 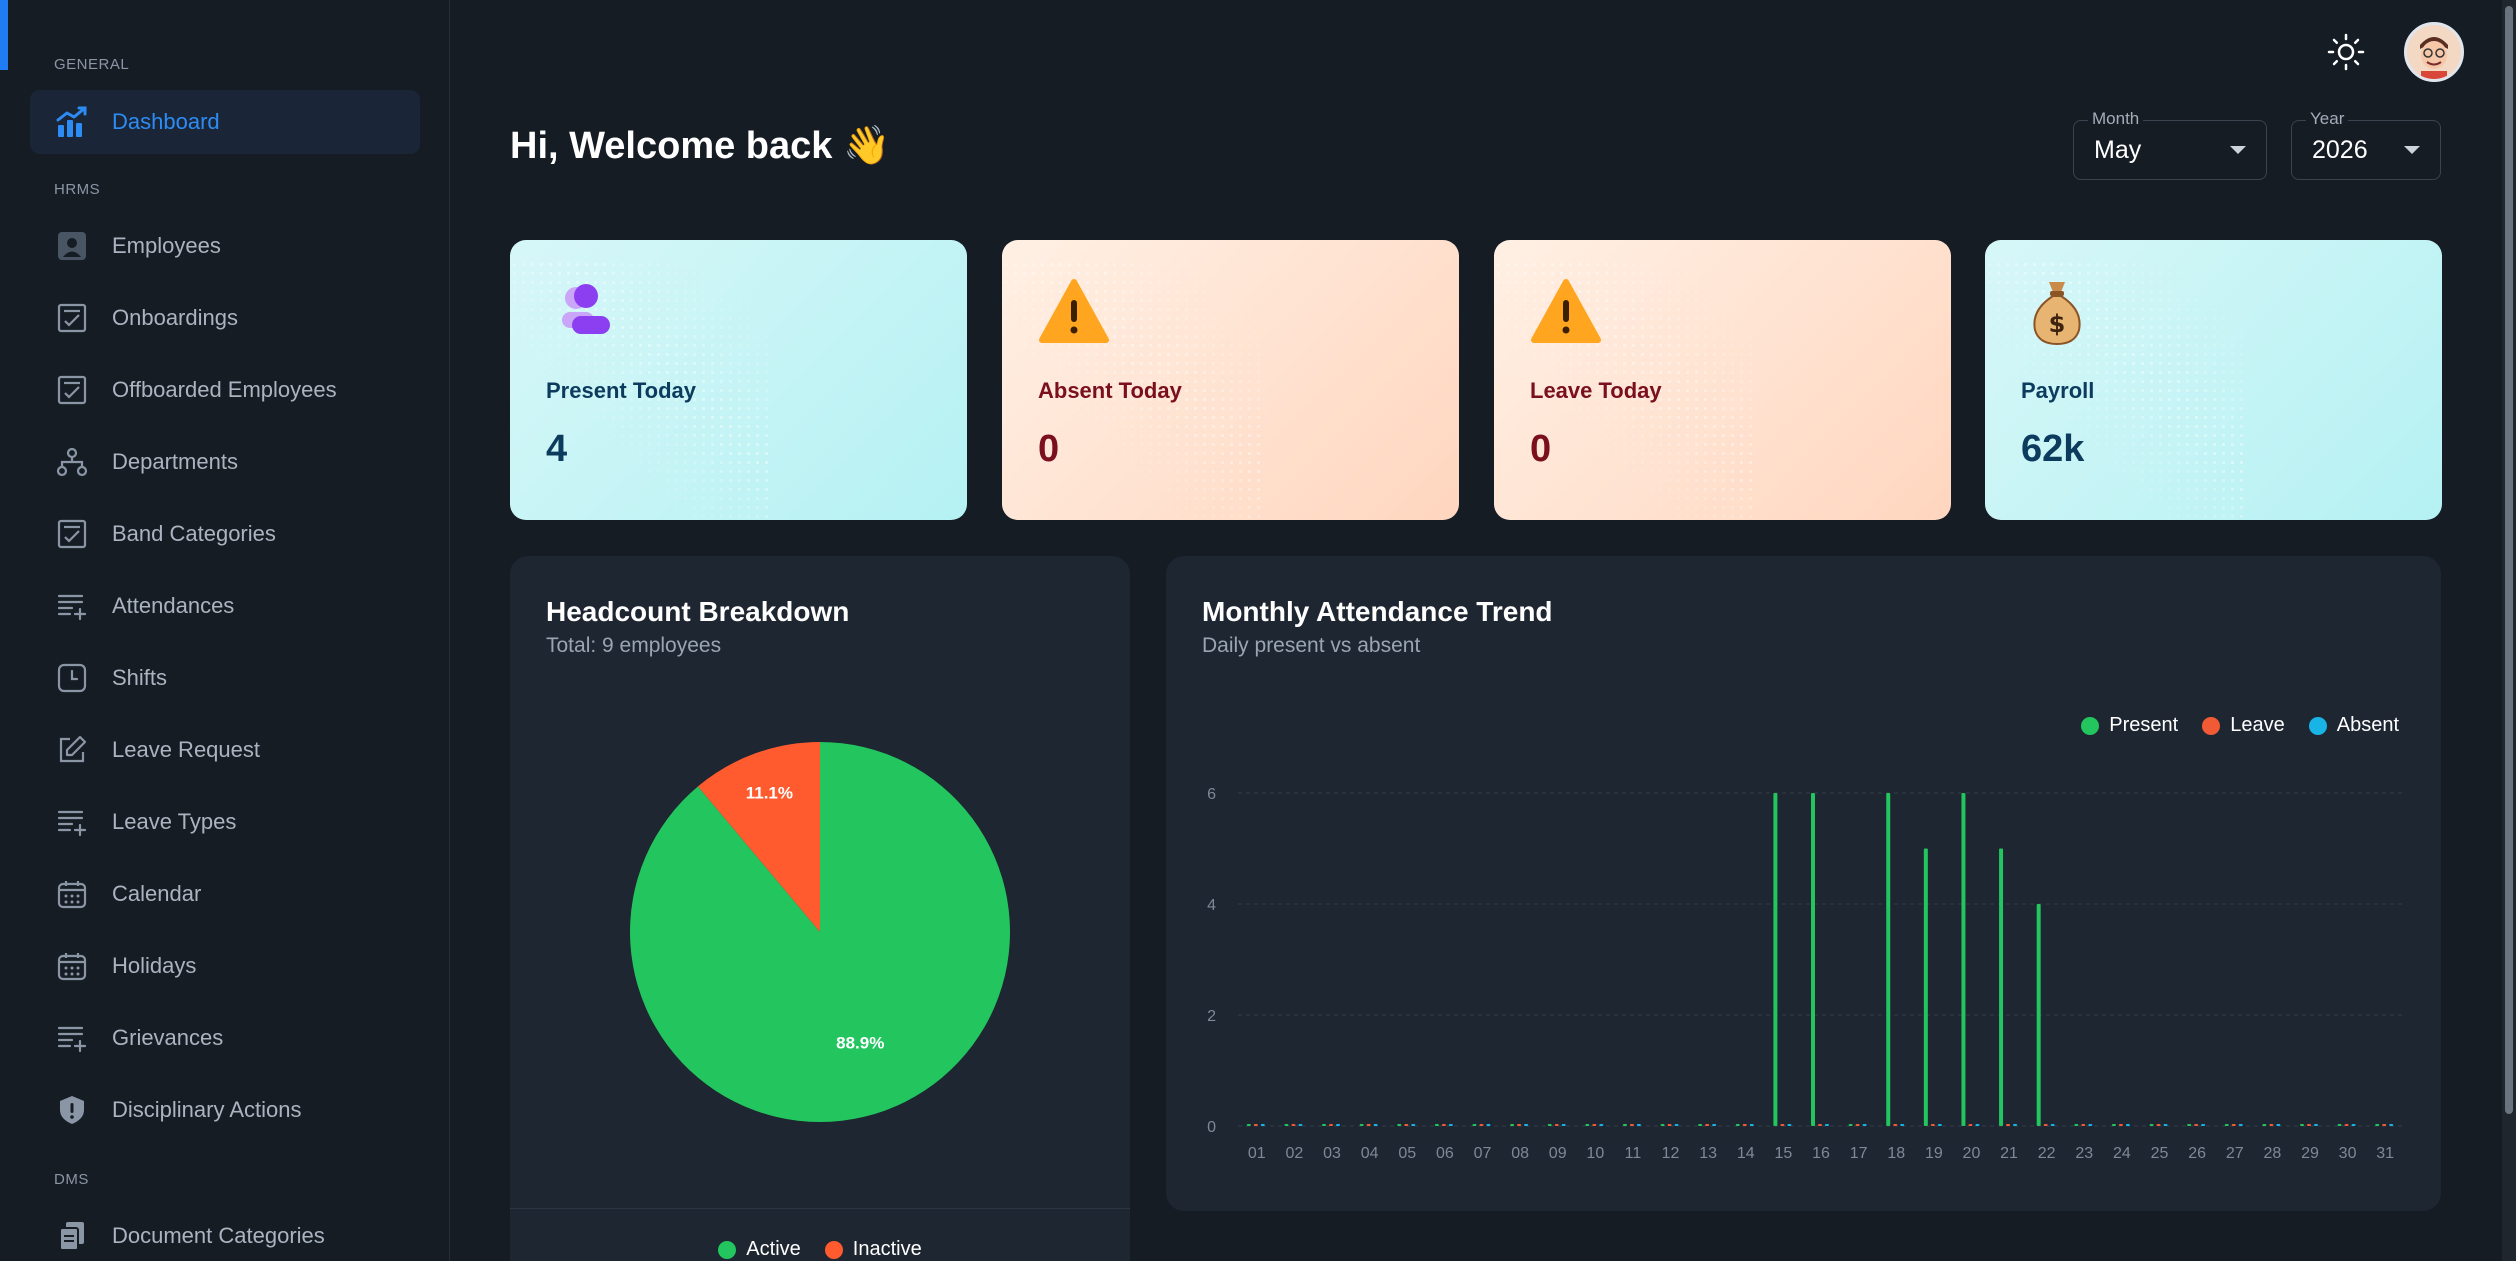 I want to click on legend-item-inactive: Inactive, so click(x=873, y=1249).